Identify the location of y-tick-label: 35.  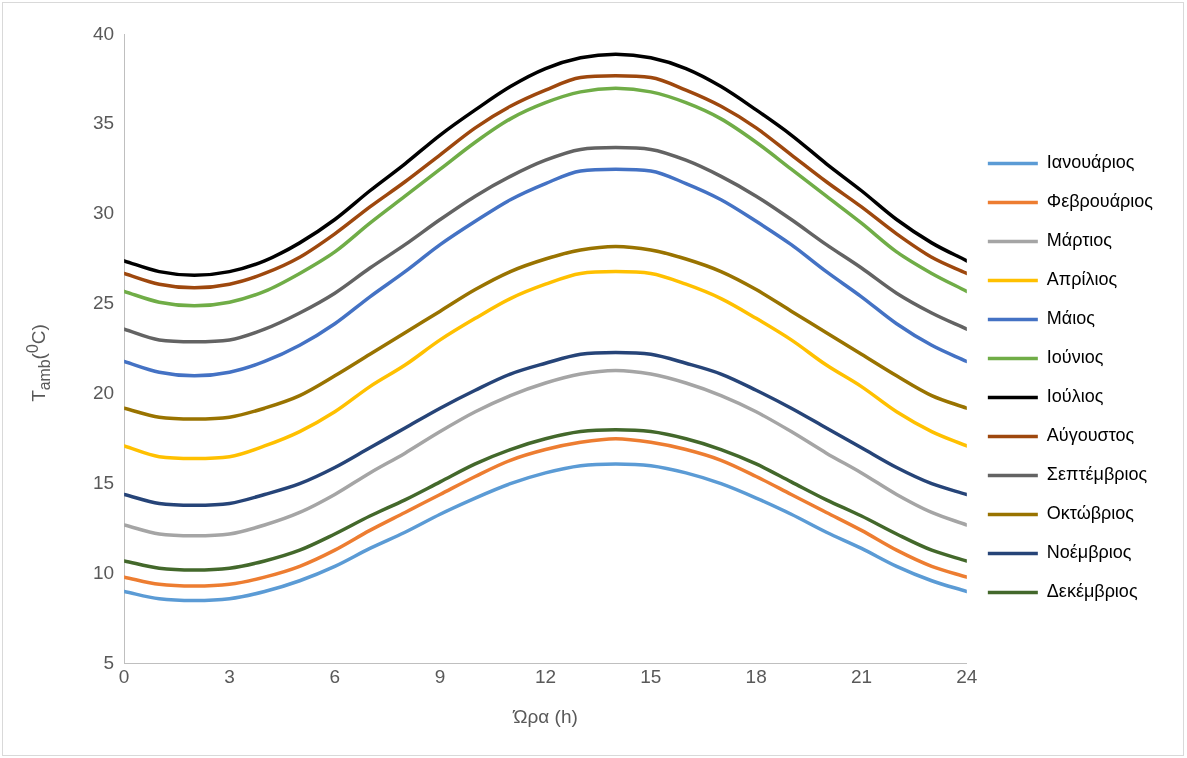
(103, 123).